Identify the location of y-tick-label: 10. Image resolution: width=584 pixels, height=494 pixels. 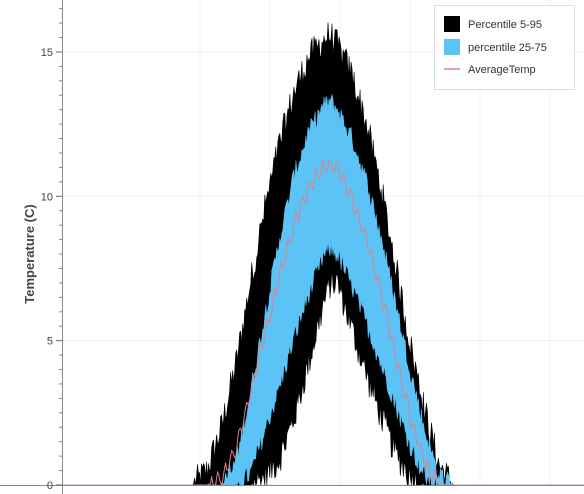
(47, 197).